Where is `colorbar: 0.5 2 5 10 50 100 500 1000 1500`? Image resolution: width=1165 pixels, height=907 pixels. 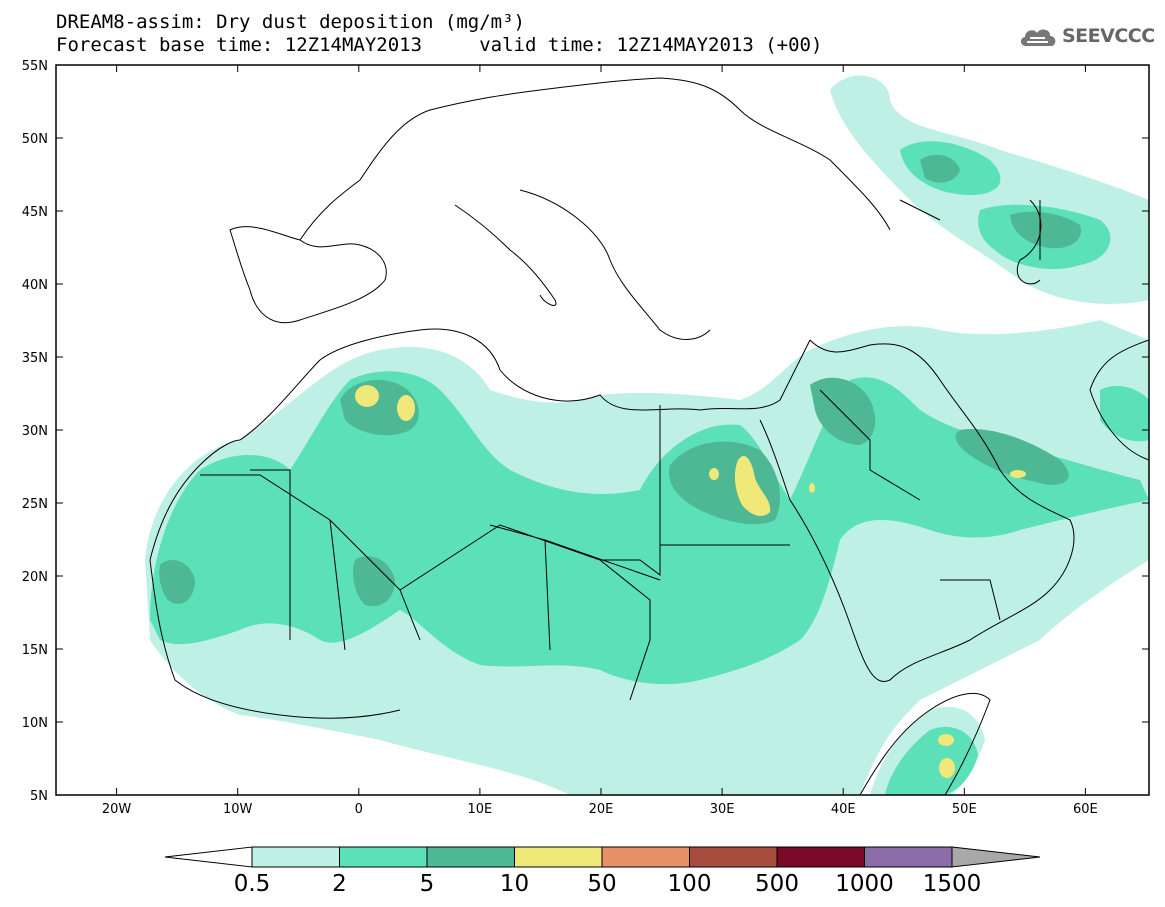 colorbar: 0.5 2 5 10 50 100 500 1000 1500 is located at coordinates (602, 871).